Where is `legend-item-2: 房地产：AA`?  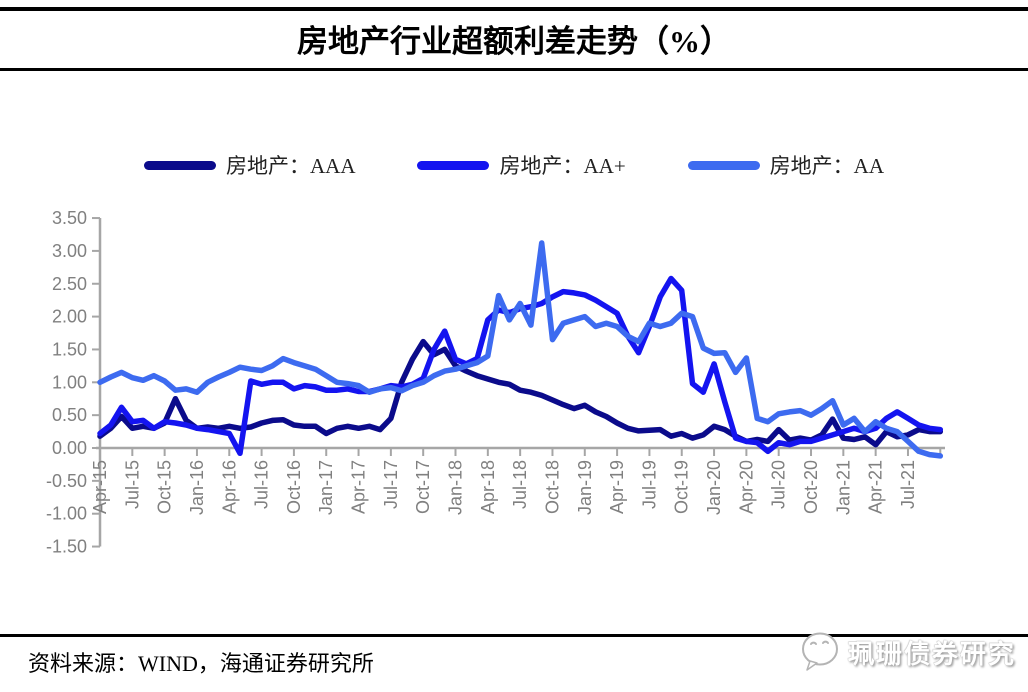
legend-item-2: 房地产：AA is located at coordinates (786, 165).